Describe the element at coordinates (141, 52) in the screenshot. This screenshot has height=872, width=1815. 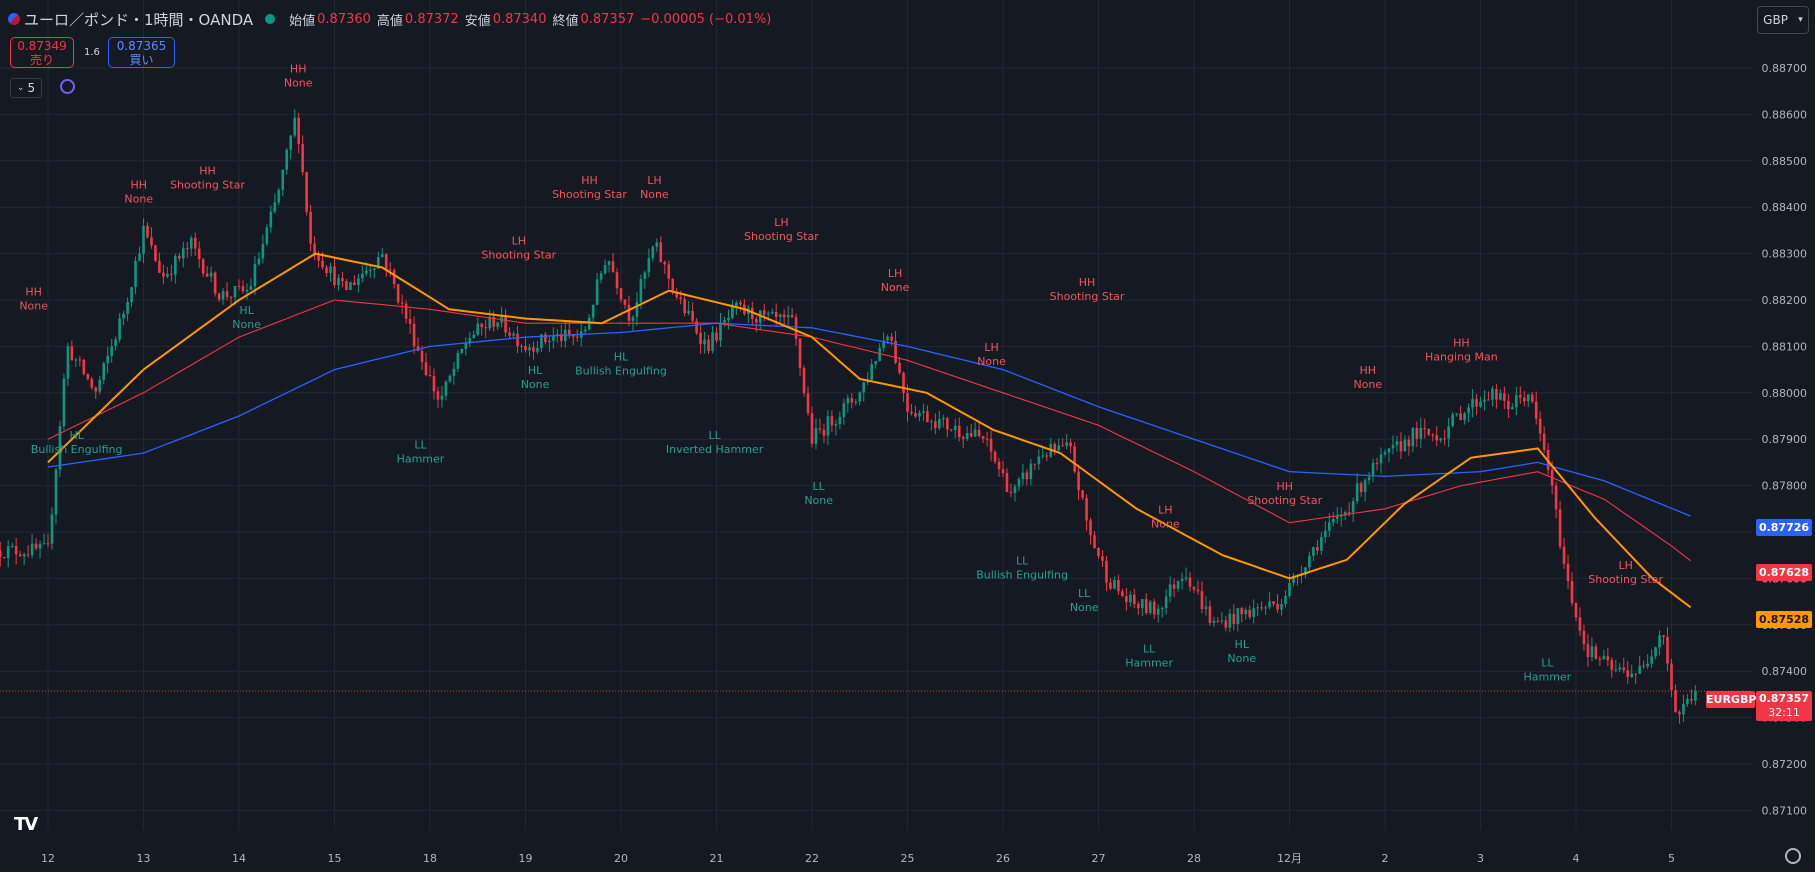
I see `buy-button: 0.87365 買い` at that location.